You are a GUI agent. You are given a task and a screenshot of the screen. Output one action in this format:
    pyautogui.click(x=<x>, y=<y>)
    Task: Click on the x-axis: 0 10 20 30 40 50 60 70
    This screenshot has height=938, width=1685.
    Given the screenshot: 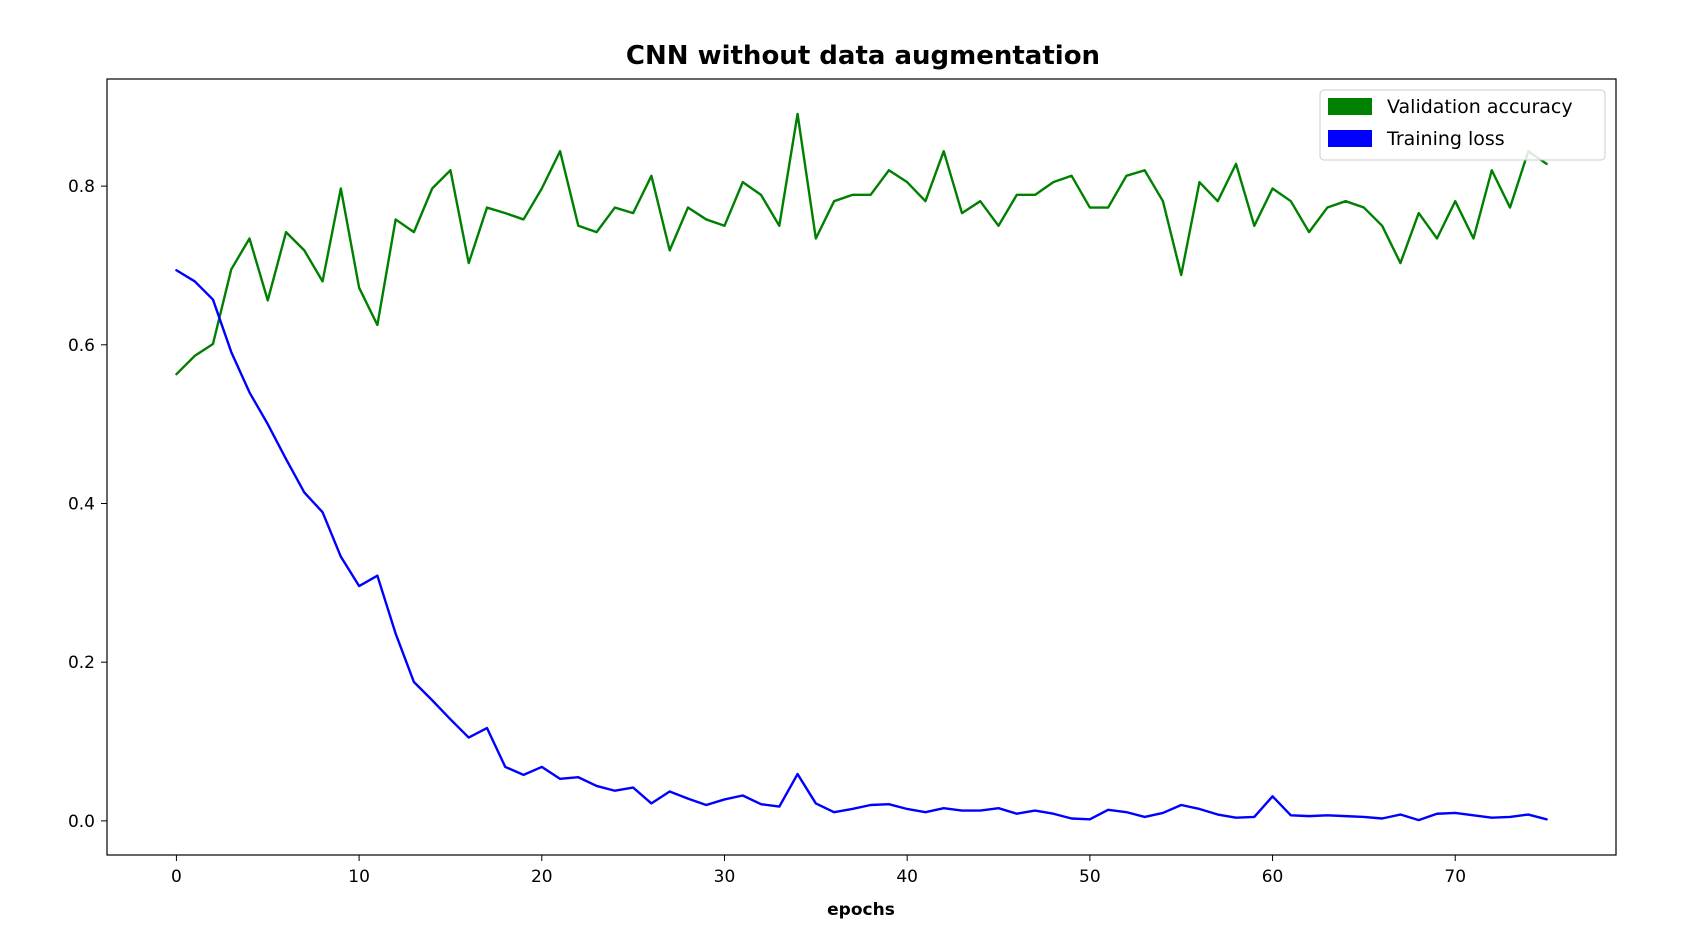 What is the action you would take?
    pyautogui.click(x=818, y=871)
    